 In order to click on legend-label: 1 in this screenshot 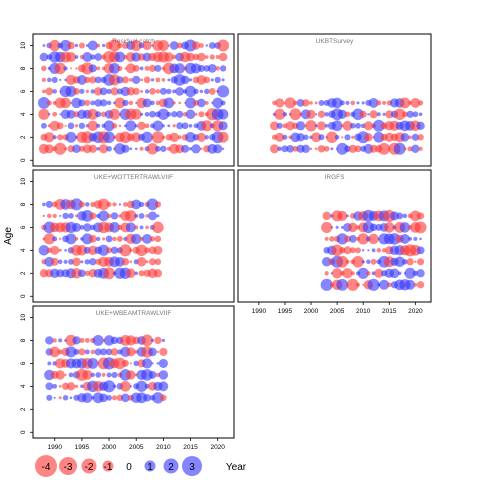, I will do `click(150, 467)`.